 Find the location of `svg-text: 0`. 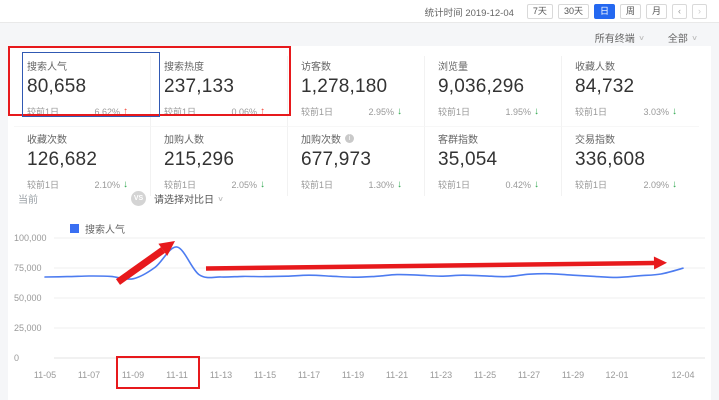

svg-text: 0 is located at coordinates (16, 358).